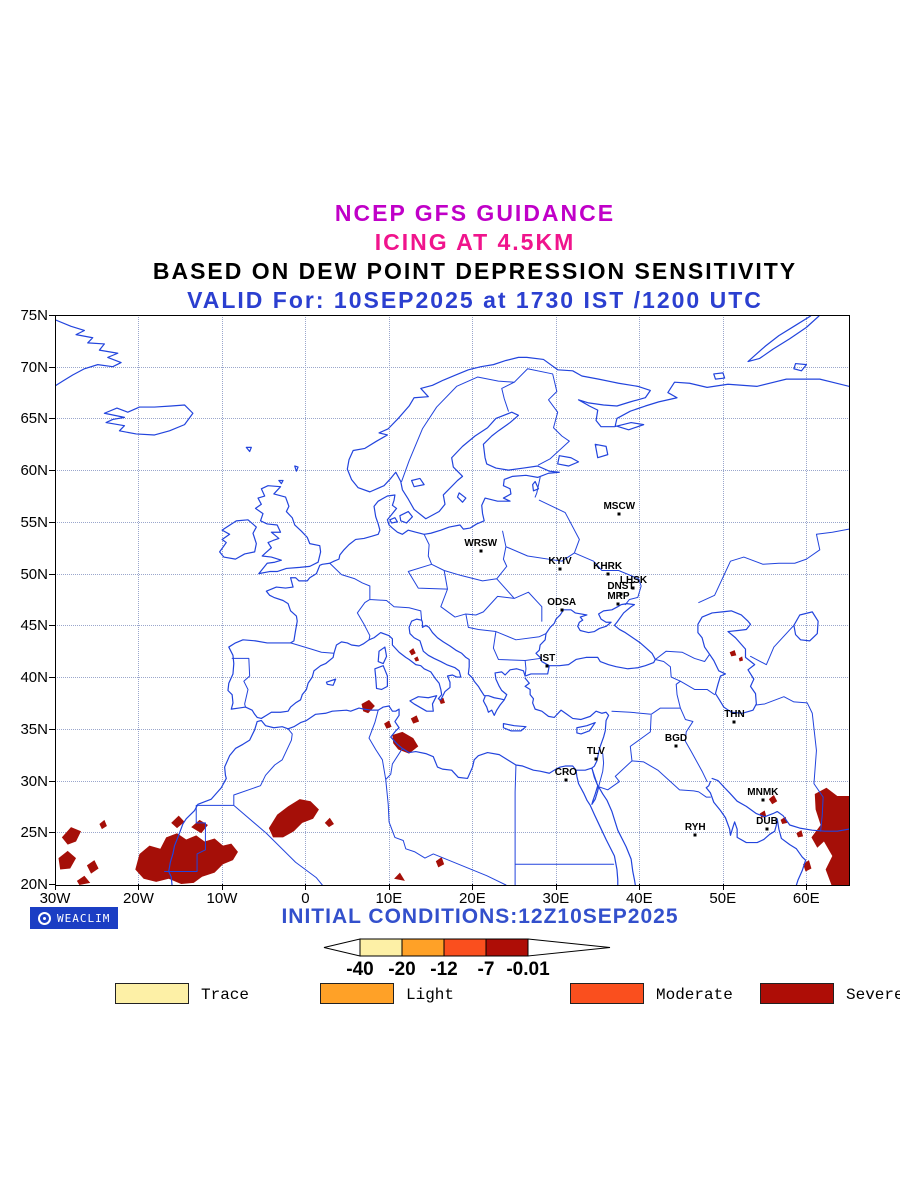 This screenshot has width=900, height=1200. What do you see at coordinates (618, 596) in the screenshot?
I see `city-label: MRP` at bounding box center [618, 596].